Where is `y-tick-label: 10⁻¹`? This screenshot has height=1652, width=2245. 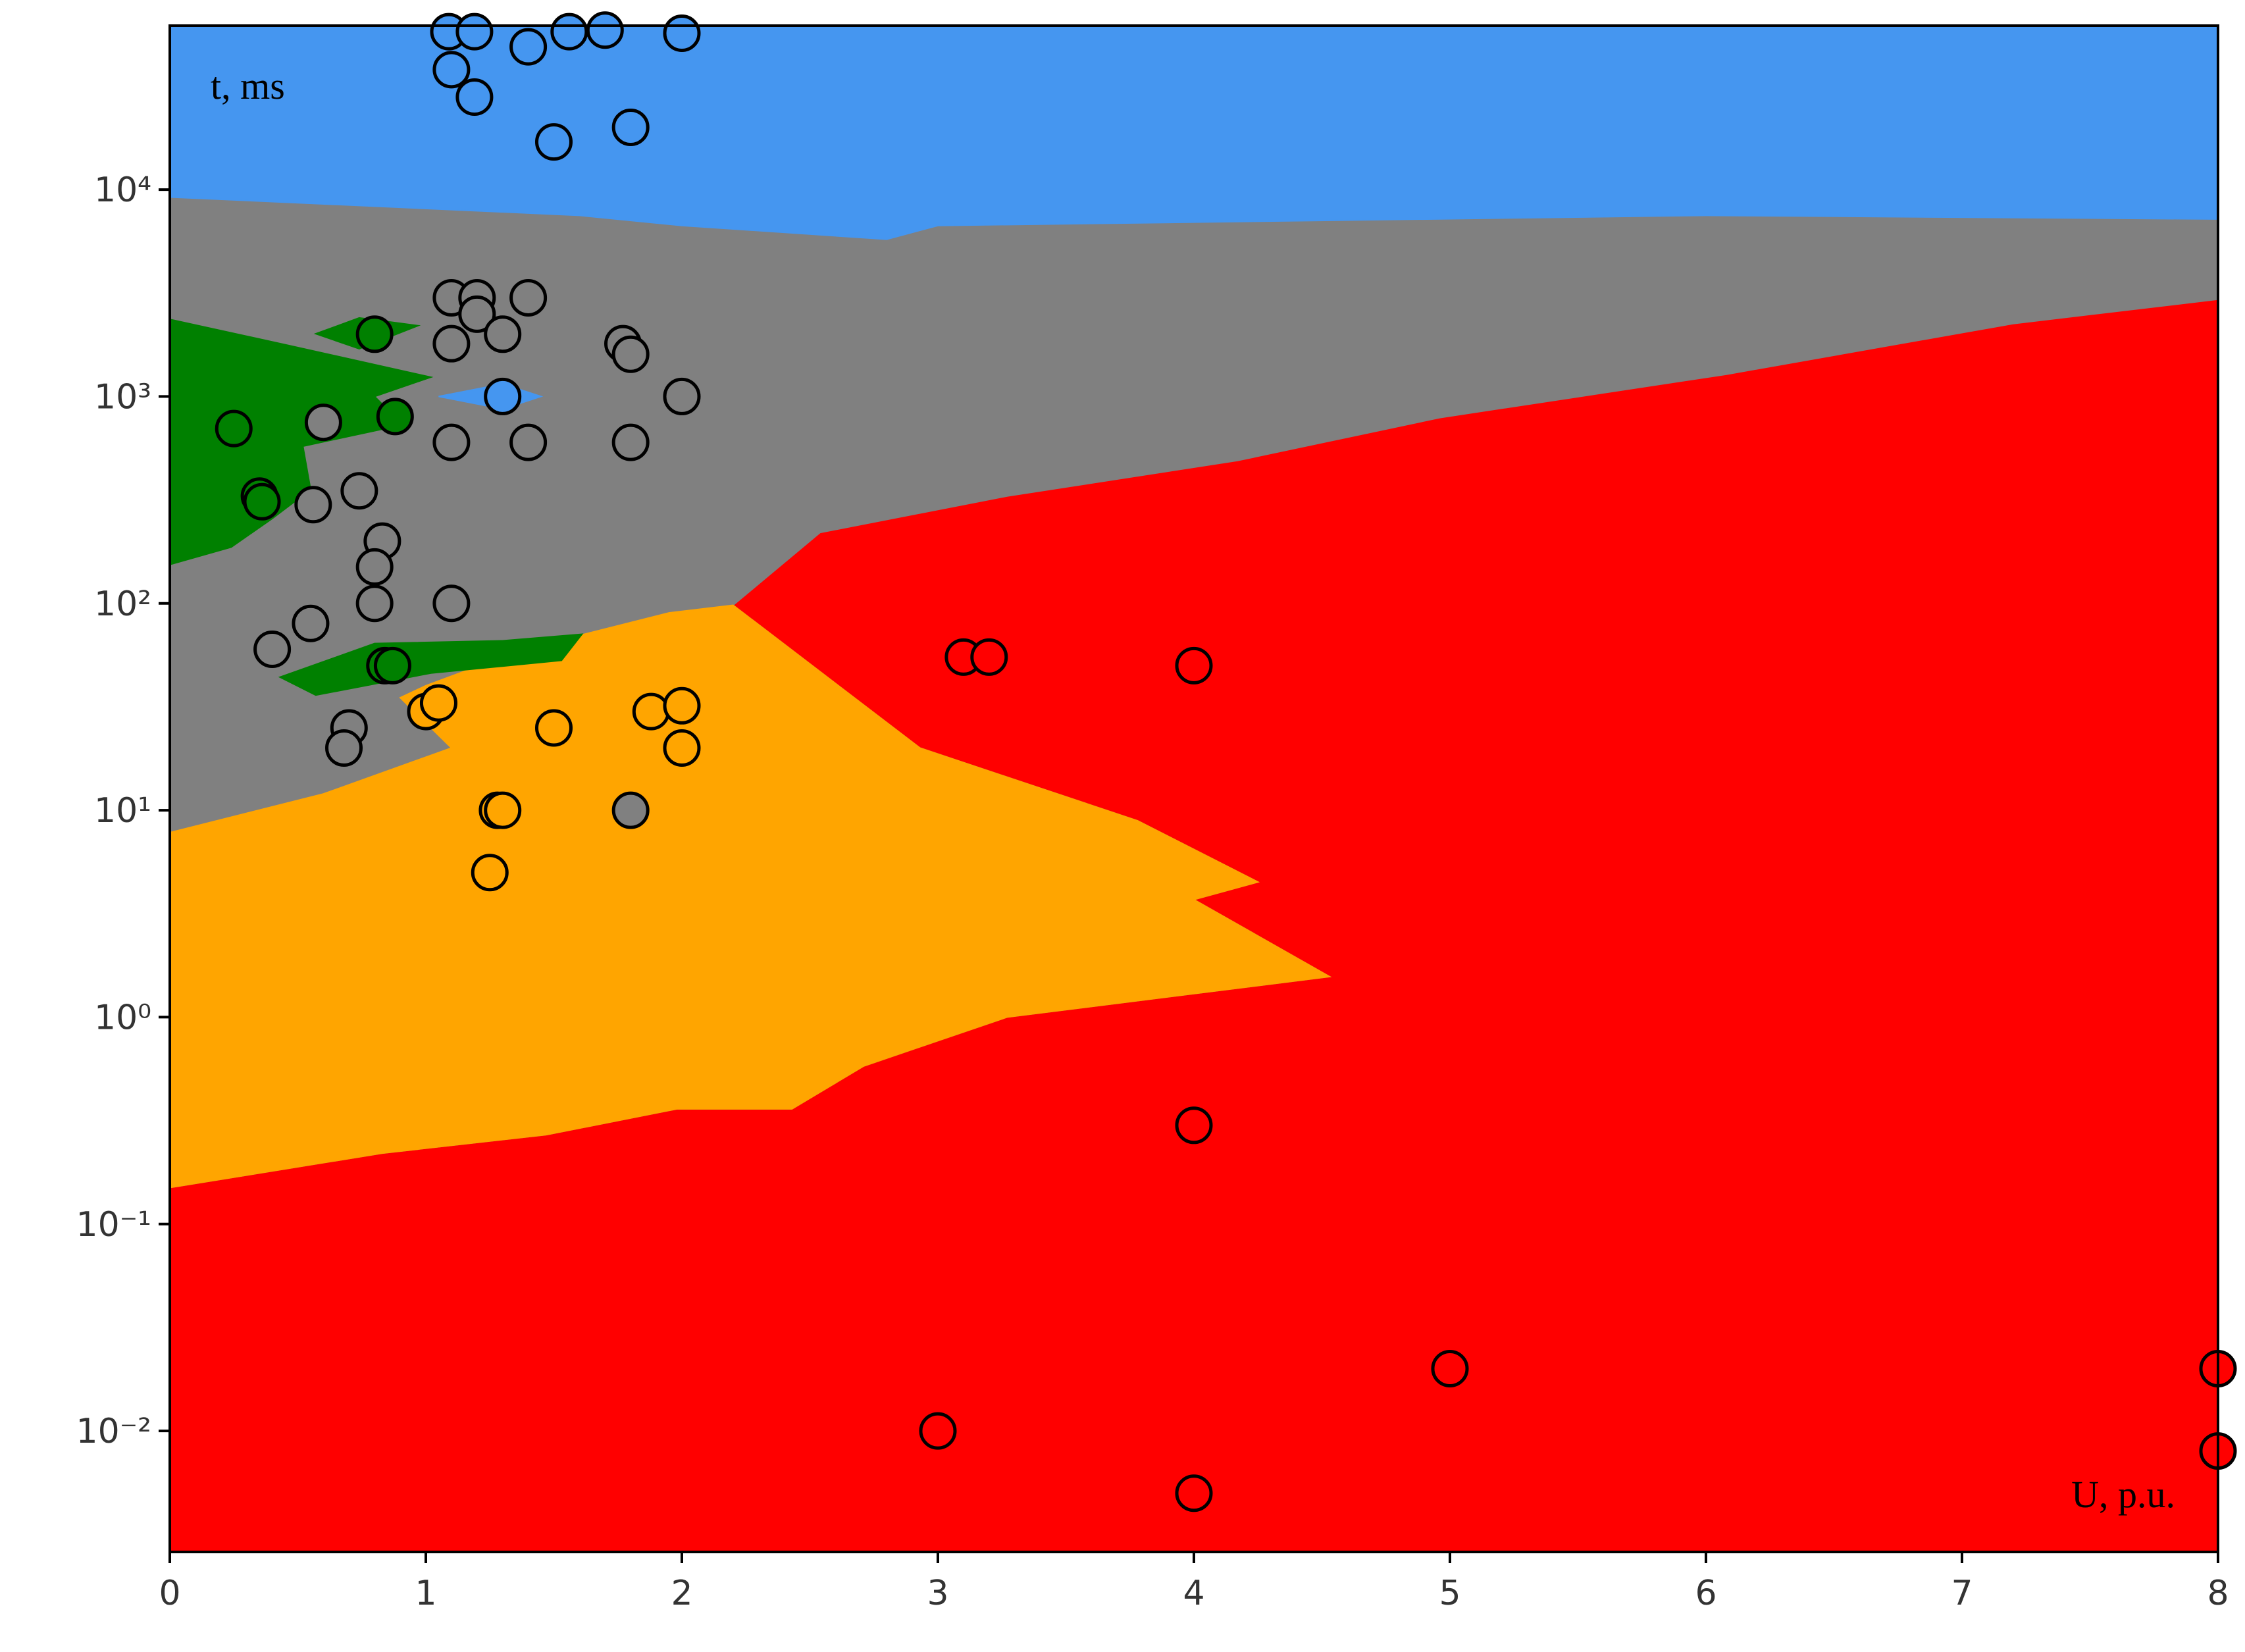 y-tick-label: 10⁻¹ is located at coordinates (113, 1225).